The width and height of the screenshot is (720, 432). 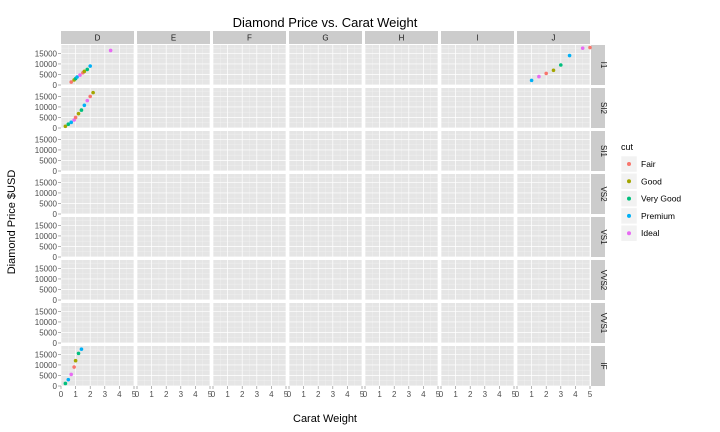 I want to click on facet-strip-label: VVS1, so click(x=603, y=323).